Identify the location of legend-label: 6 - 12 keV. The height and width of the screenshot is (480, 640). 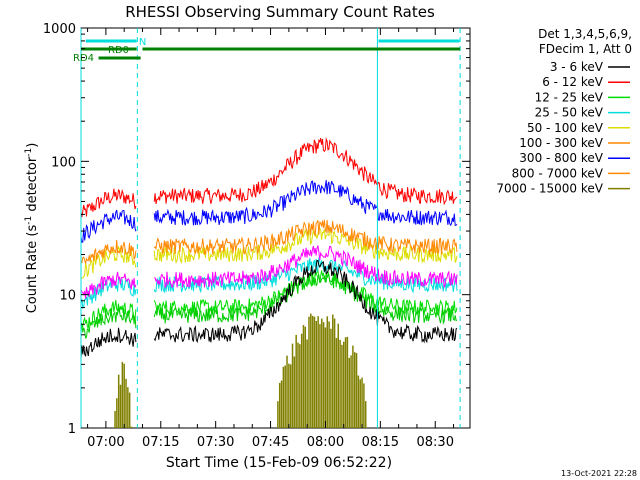
(573, 82).